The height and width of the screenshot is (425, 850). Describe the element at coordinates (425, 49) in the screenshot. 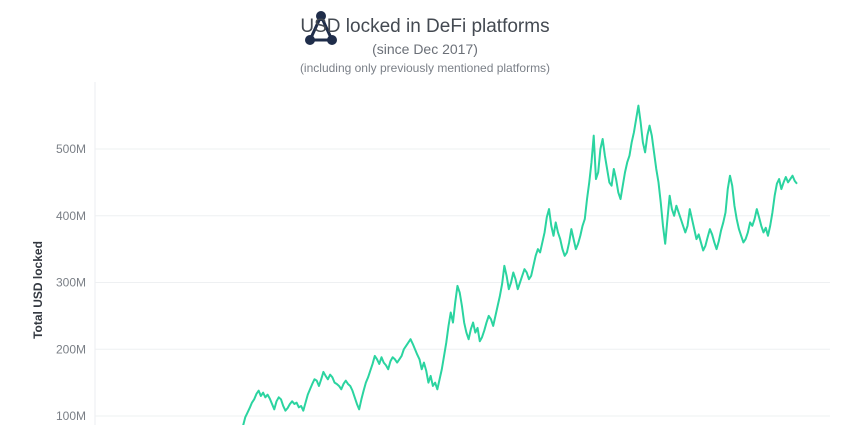

I see `chart-subtitle: (since Dec 2017)` at that location.